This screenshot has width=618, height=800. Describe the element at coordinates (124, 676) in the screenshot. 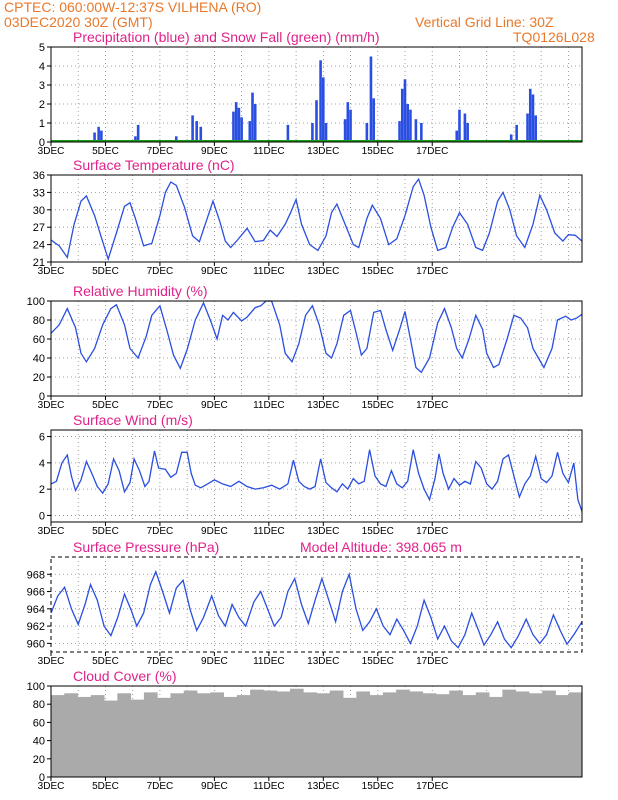

I see `panel-title: Cloud Cover (%)` at that location.